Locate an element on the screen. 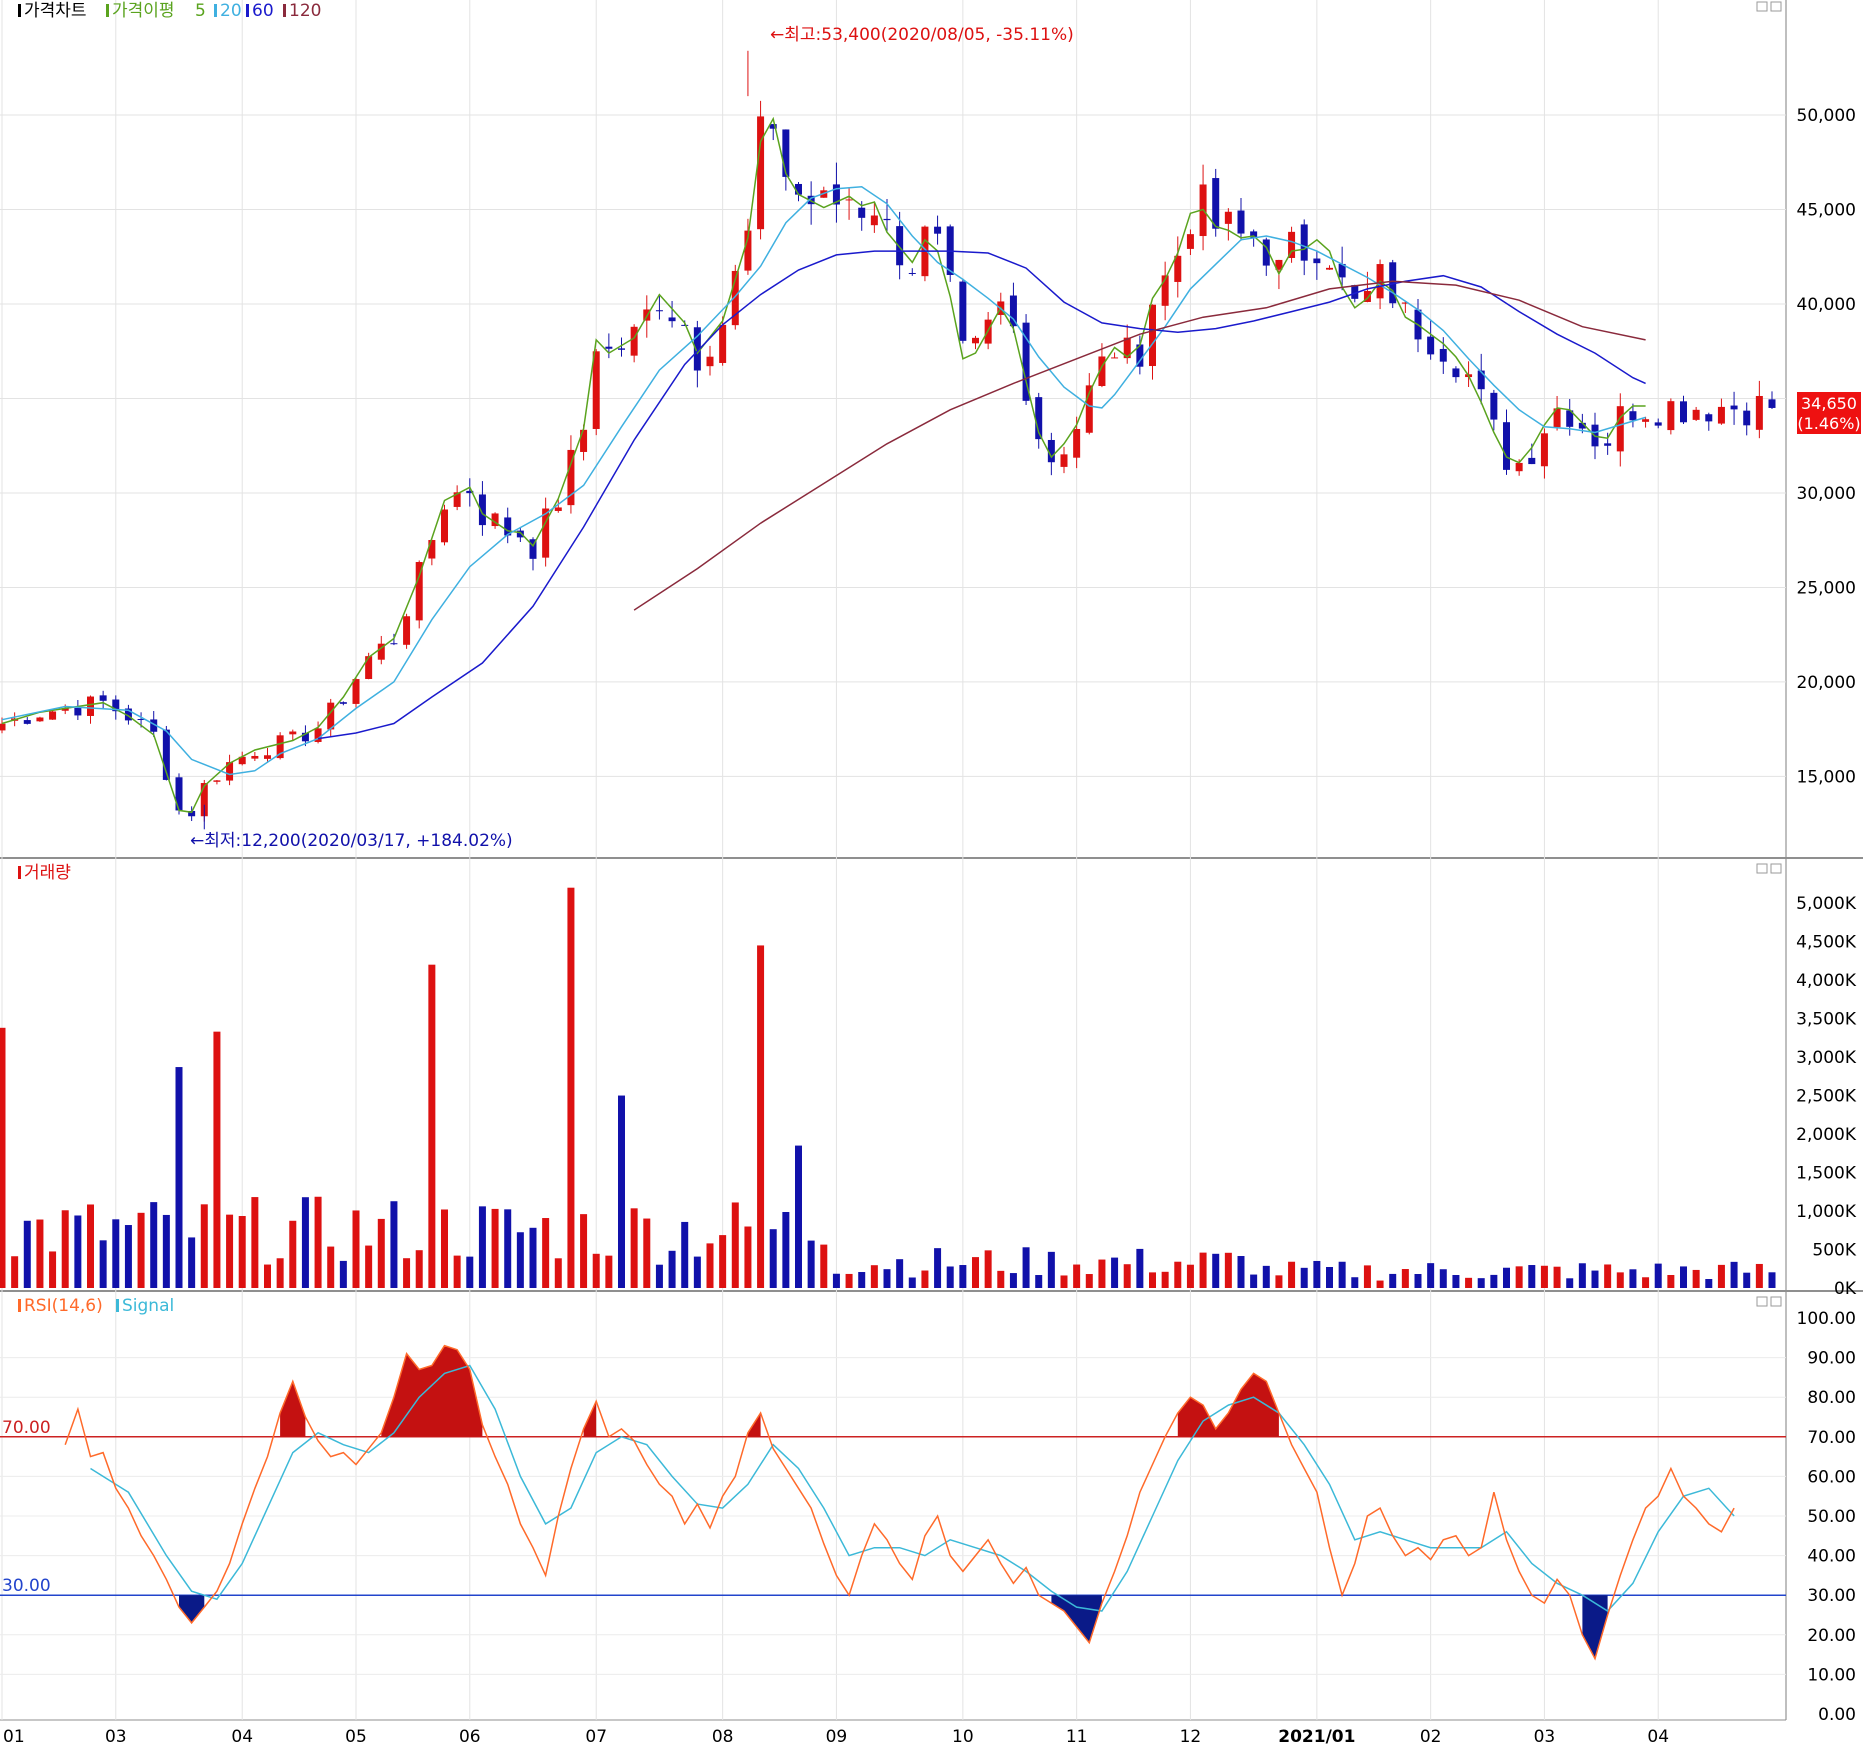 This screenshot has width=1863, height=1752. price-pane-buttons is located at coordinates (1769, 6).